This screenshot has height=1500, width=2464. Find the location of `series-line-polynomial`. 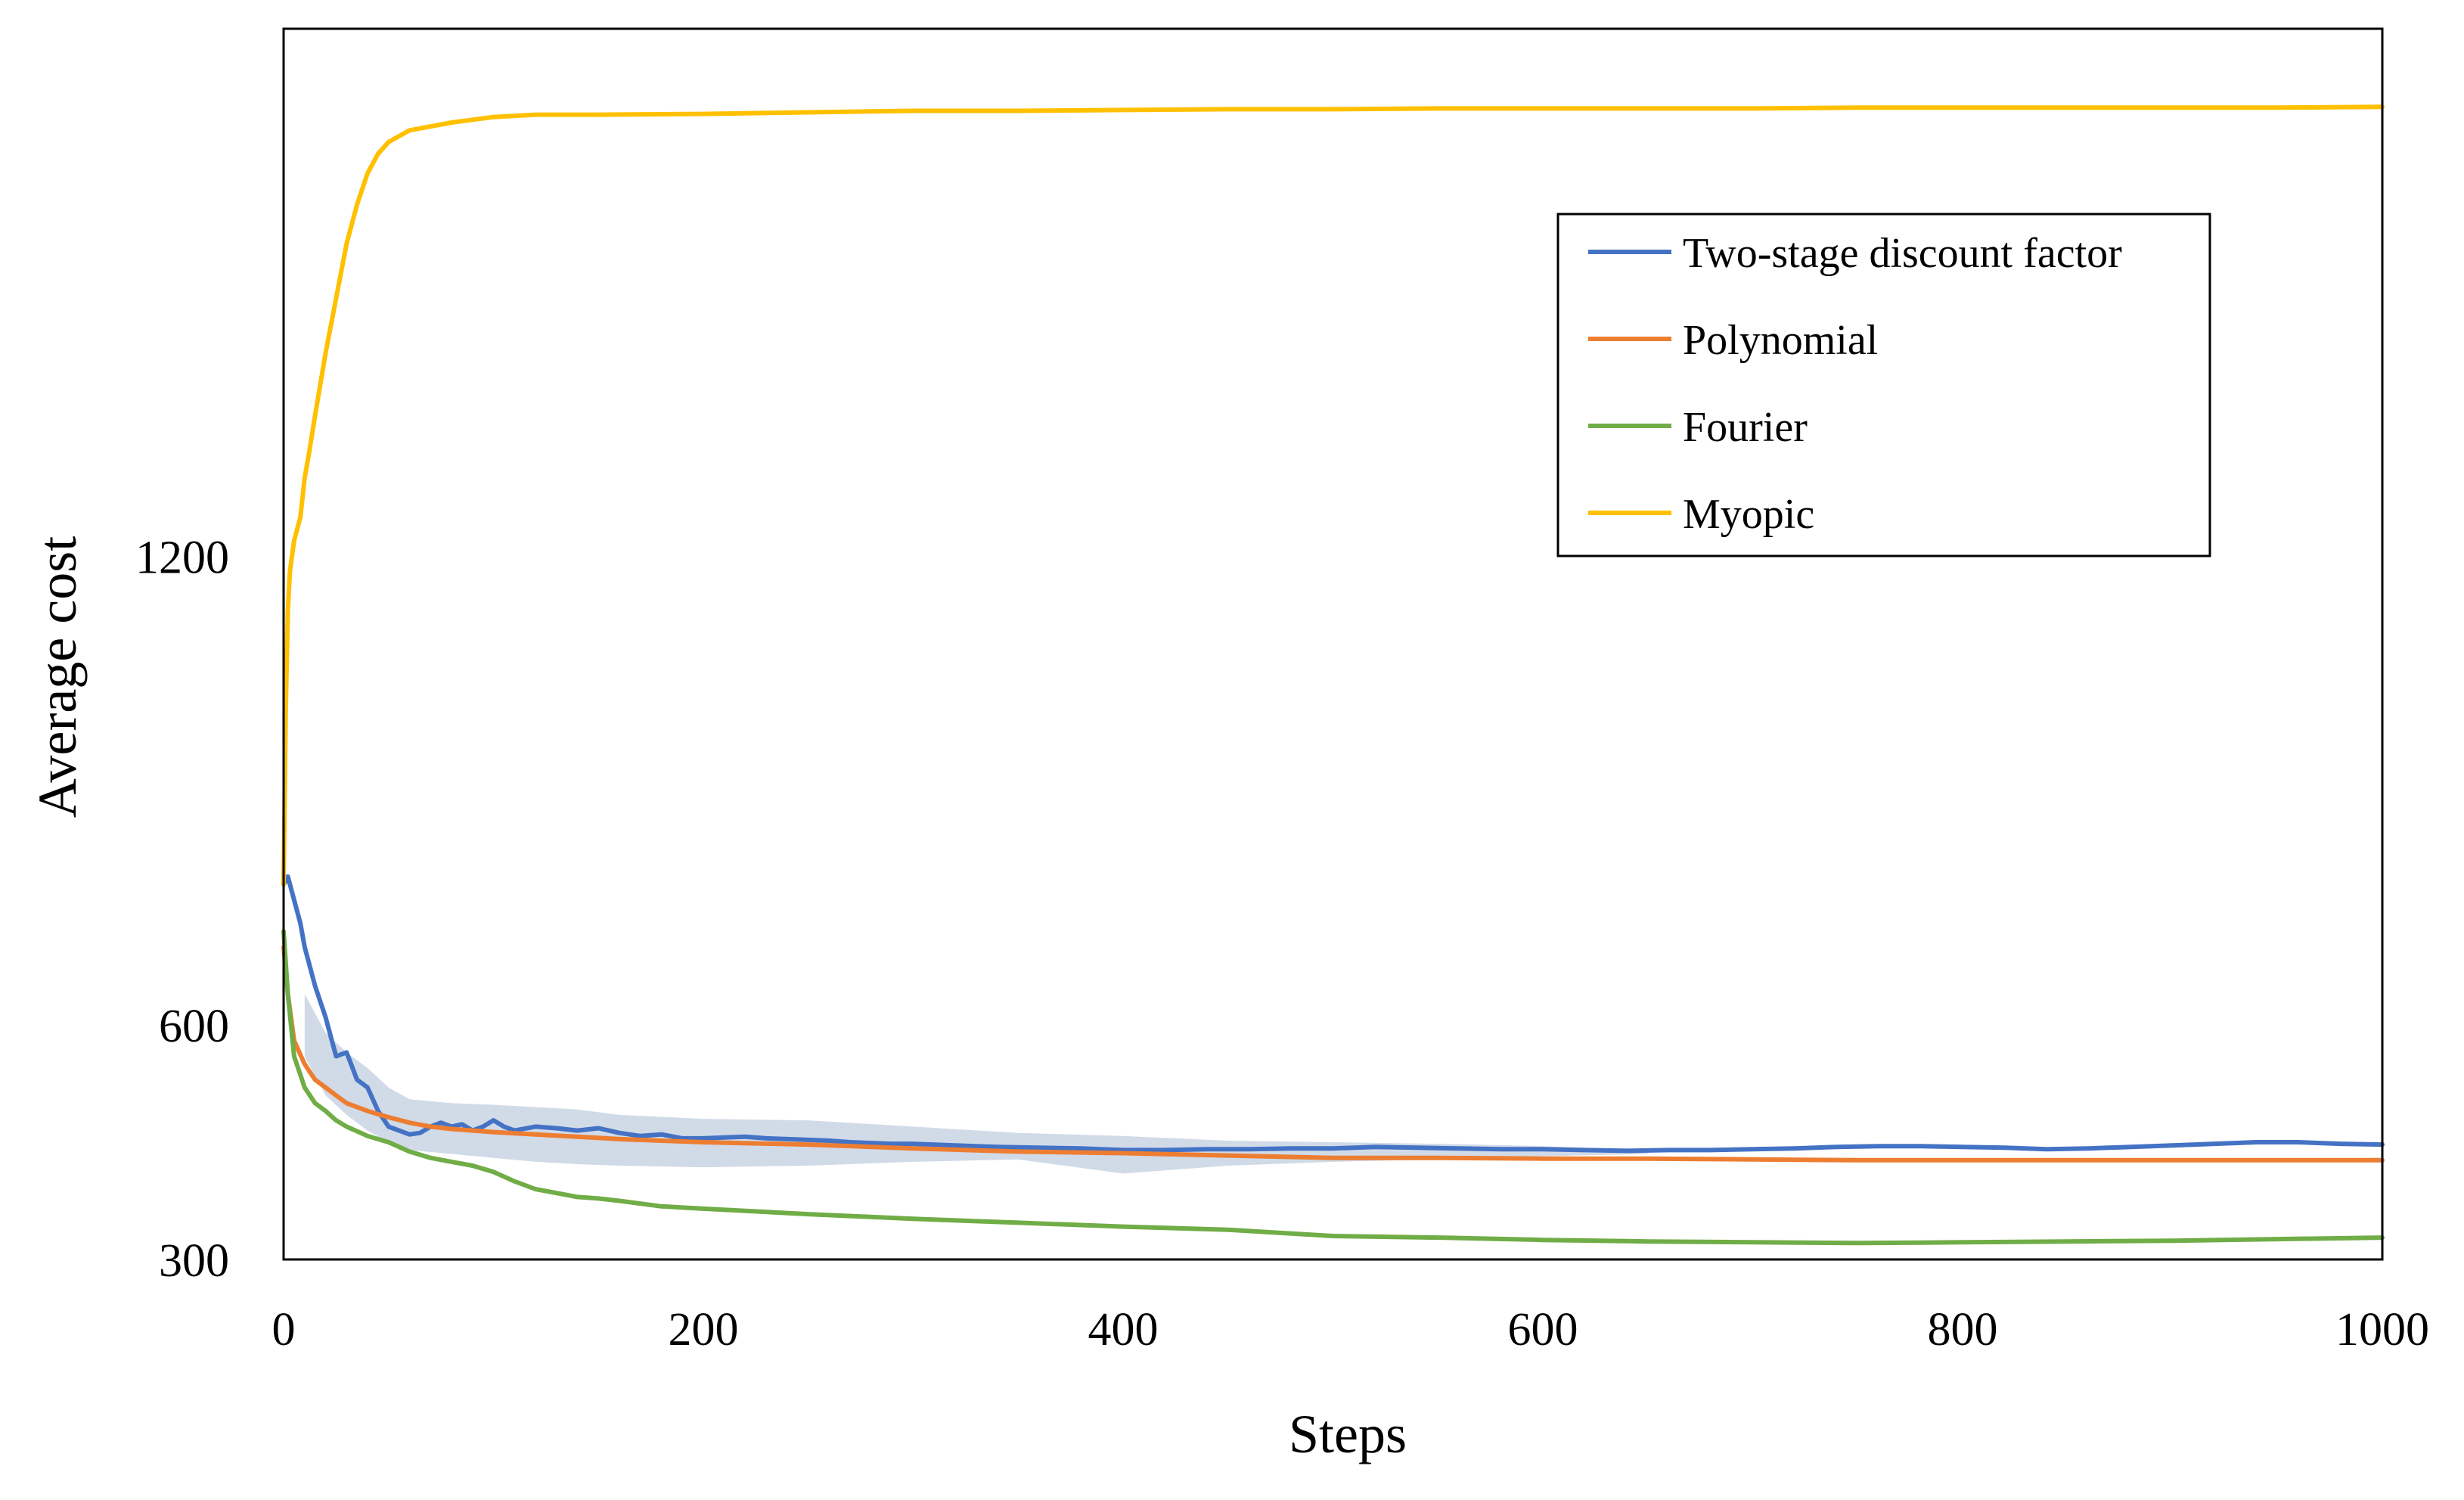

series-line-polynomial is located at coordinates (1333, 1053).